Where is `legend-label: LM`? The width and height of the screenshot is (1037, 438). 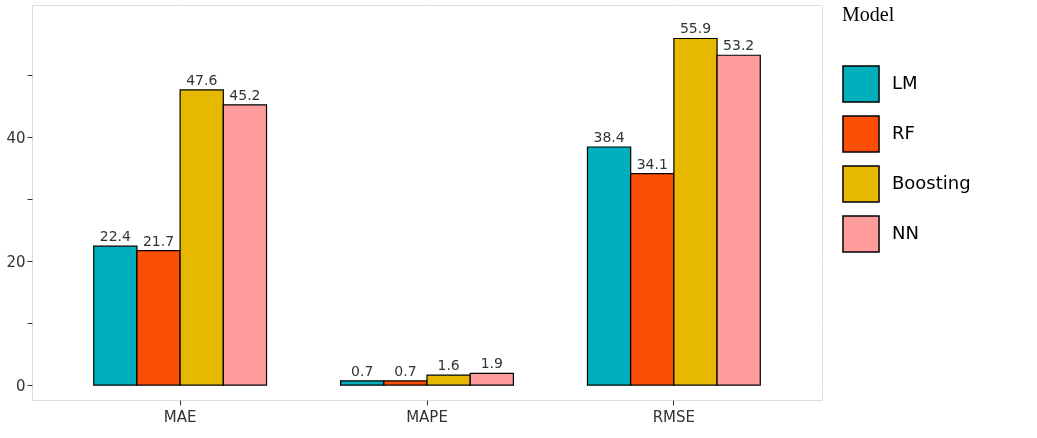
legend-label: LM is located at coordinates (905, 82).